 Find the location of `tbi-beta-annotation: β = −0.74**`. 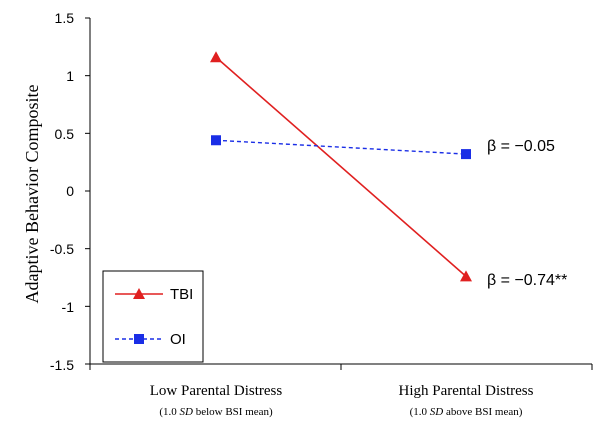

tbi-beta-annotation: β = −0.74** is located at coordinates (527, 280).